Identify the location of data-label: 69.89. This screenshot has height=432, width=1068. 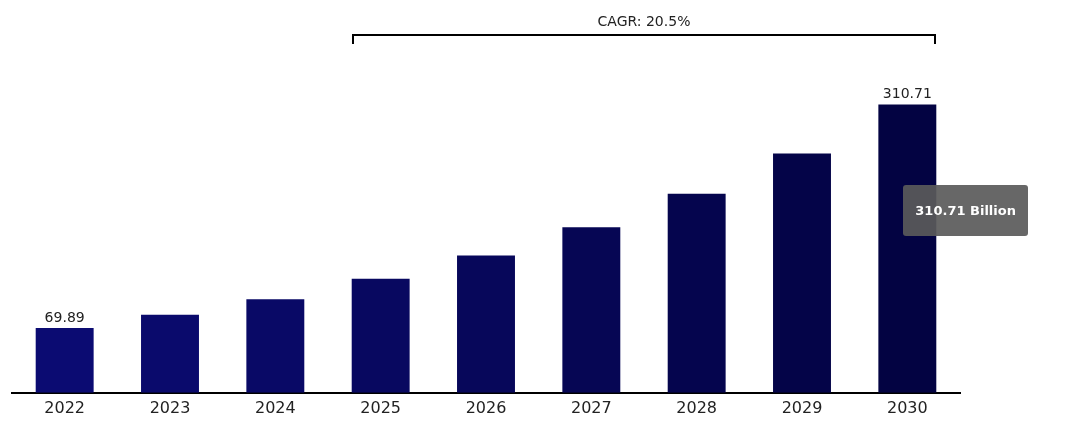
(64, 316).